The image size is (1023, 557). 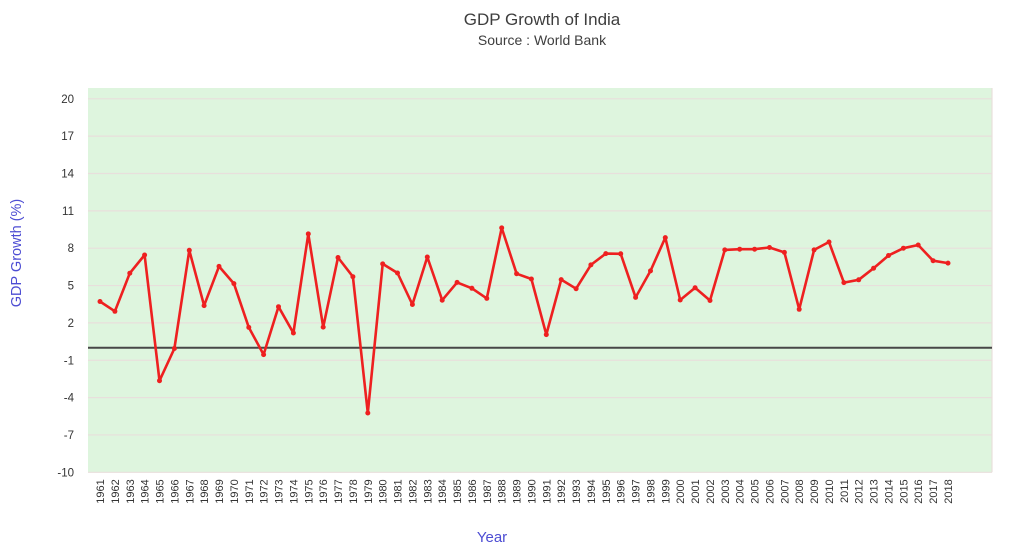 What do you see at coordinates (592, 491) in the screenshot?
I see `x-tick-label: 1994` at bounding box center [592, 491].